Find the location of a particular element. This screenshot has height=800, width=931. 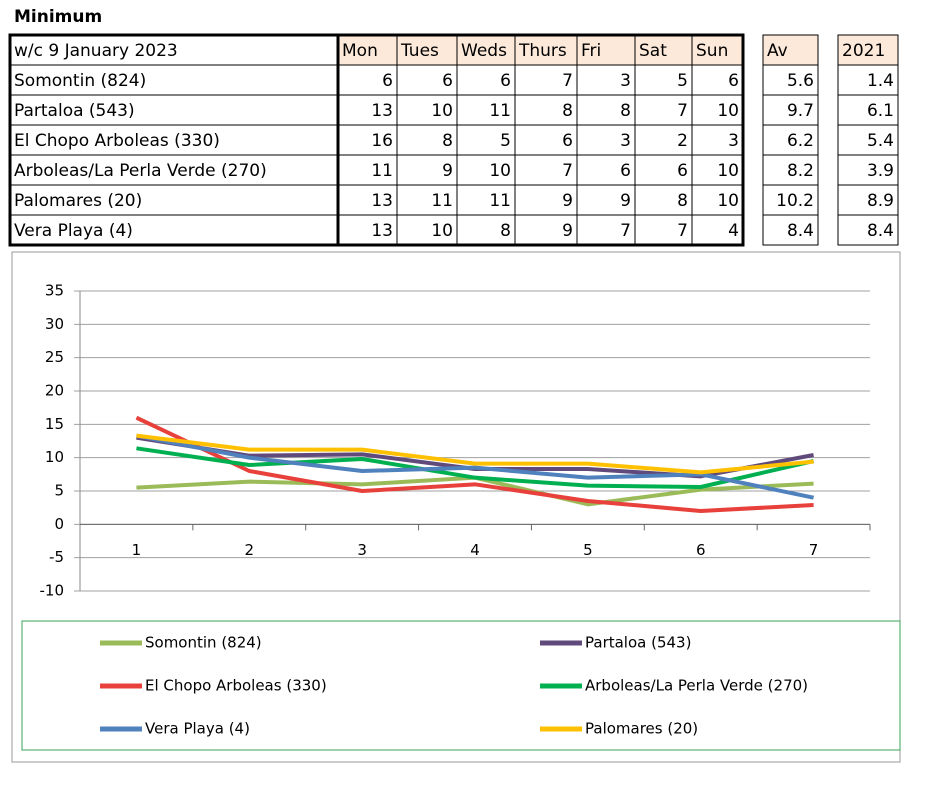

cell-value: 10.2 is located at coordinates (795, 201).